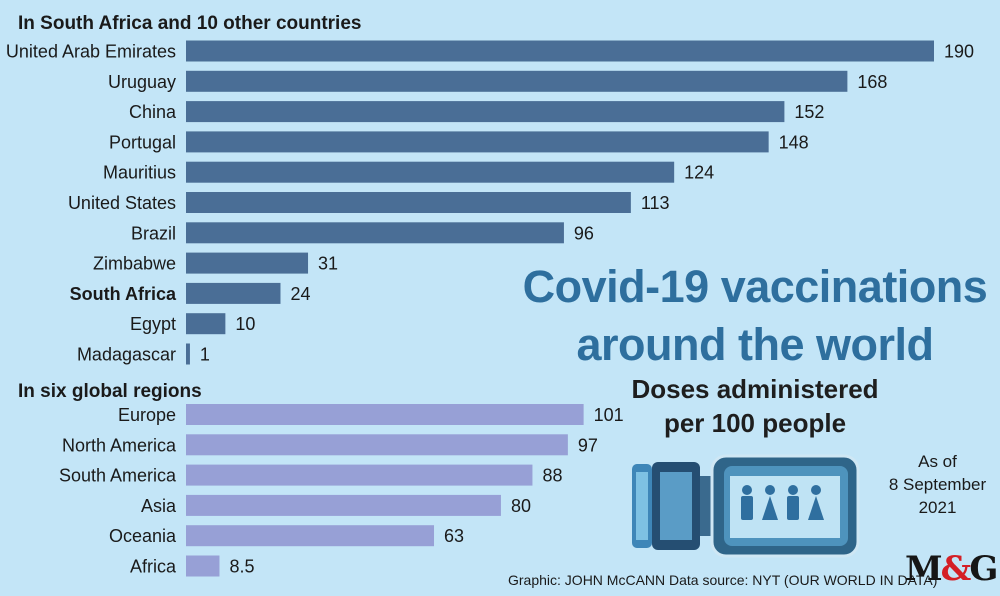 The image size is (1000, 596). Describe the element at coordinates (142, 82) in the screenshot. I see `category-label: Uruguay` at that location.